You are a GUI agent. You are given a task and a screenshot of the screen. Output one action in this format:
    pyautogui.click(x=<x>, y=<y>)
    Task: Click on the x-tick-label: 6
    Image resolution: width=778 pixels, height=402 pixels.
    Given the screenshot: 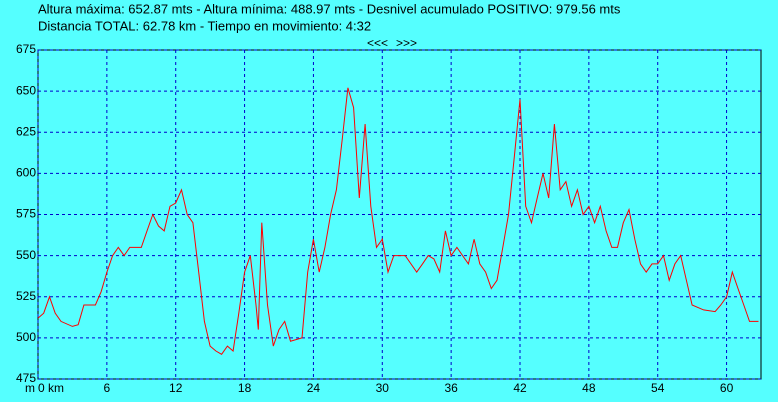 What is the action you would take?
    pyautogui.click(x=107, y=388)
    